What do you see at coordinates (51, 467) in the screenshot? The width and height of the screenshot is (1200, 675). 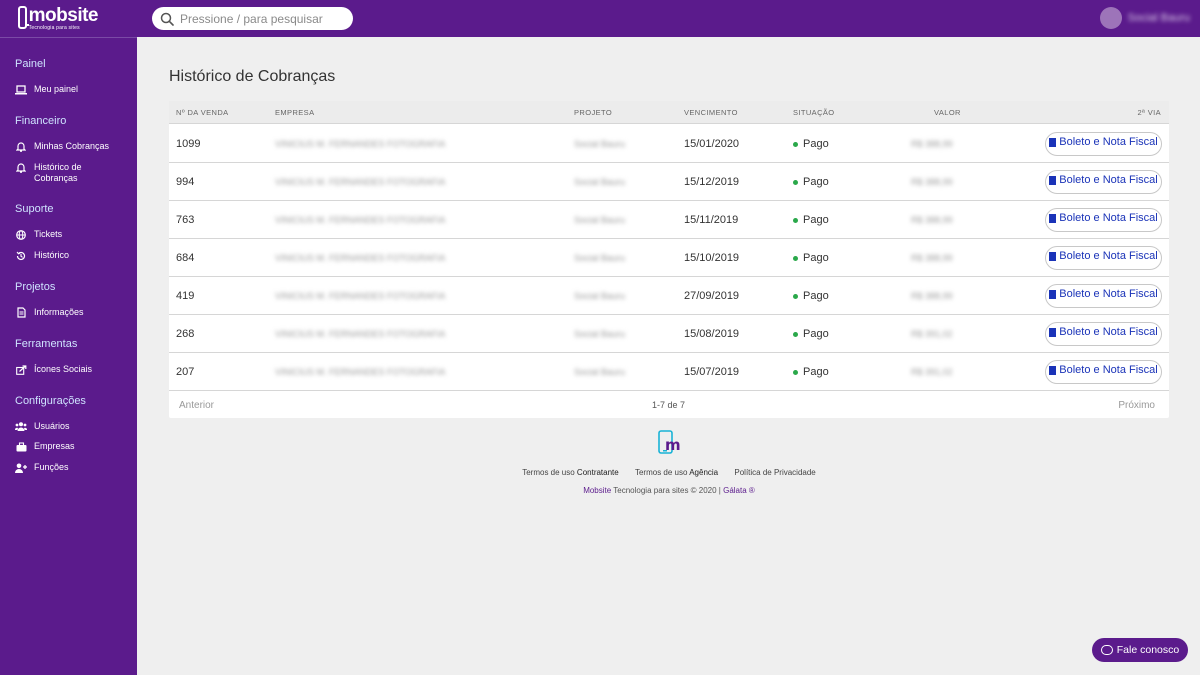 I see `sidebar-item-label: Funções` at bounding box center [51, 467].